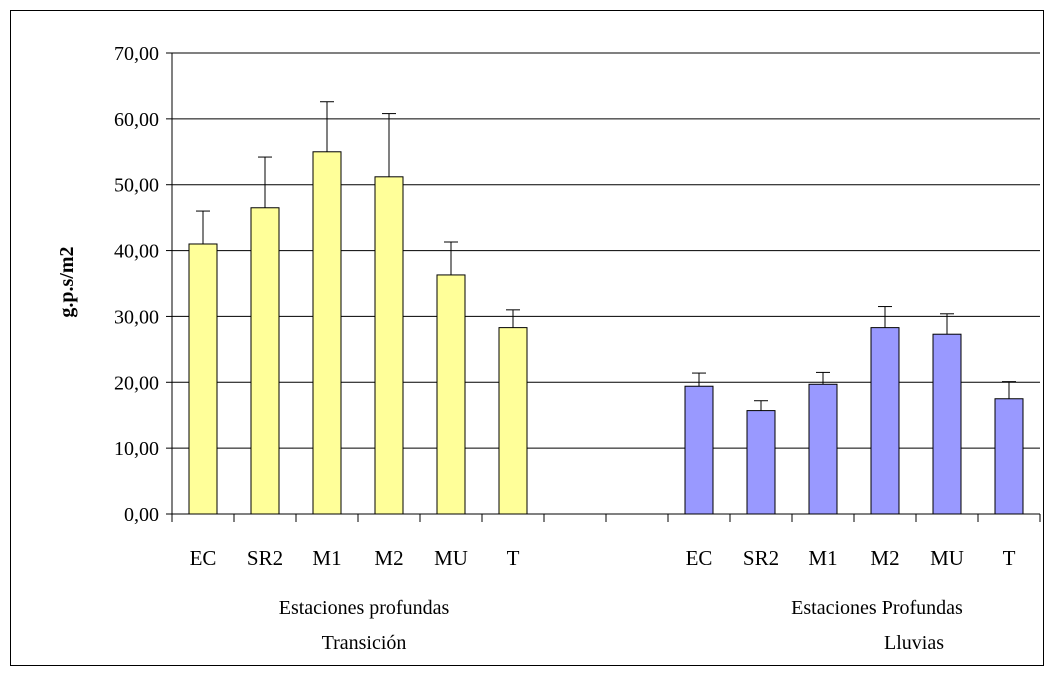  Describe the element at coordinates (136, 383) in the screenshot. I see `y-tick-label: 20,00` at that location.